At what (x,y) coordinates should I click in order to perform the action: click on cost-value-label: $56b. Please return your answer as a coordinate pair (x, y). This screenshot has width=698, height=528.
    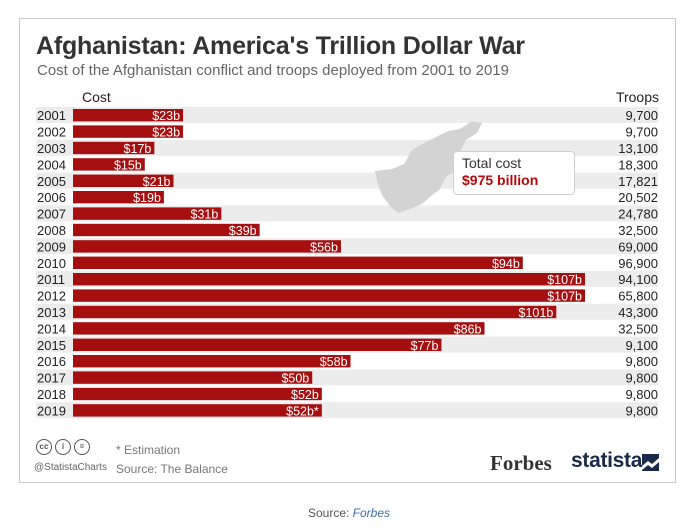
    Looking at the image, I should click on (324, 247).